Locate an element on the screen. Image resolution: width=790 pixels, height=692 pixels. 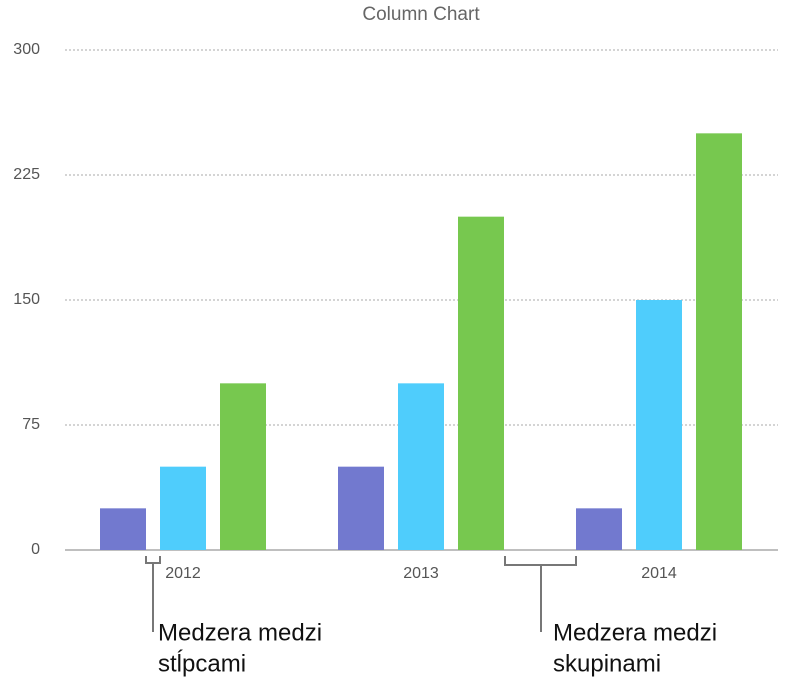
x-tick-label: 2013 is located at coordinates (421, 573).